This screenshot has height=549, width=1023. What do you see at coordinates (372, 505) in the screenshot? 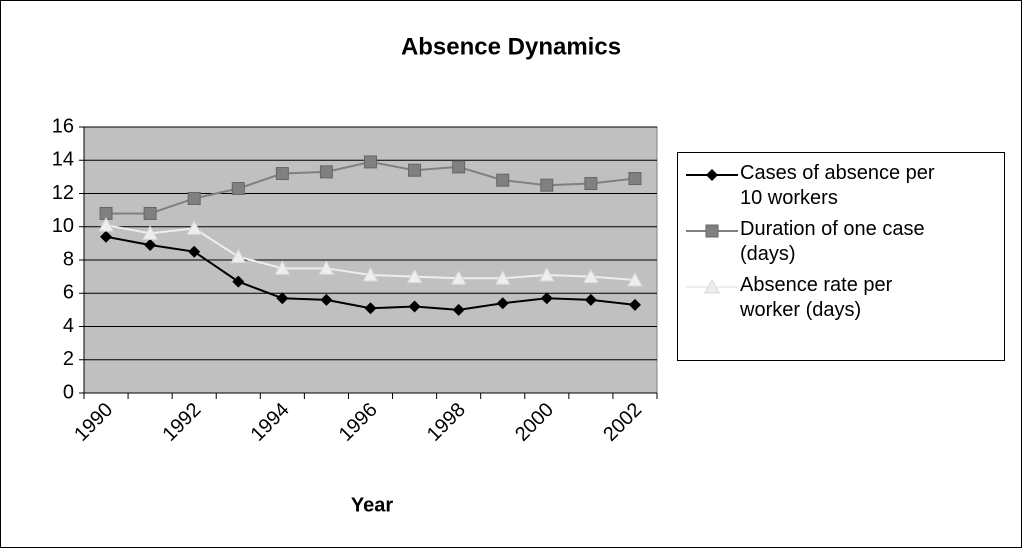
I see `x-axis-title: Year` at bounding box center [372, 505].